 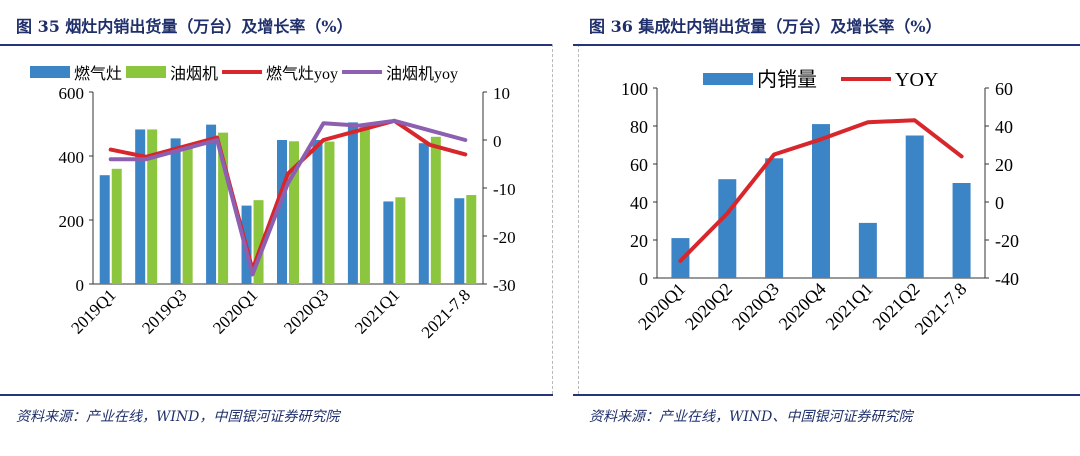 What do you see at coordinates (765, 26) in the screenshot?
I see `chart-title: 图 36 集成灶内销出货量（万台）及增长率（%）` at bounding box center [765, 26].